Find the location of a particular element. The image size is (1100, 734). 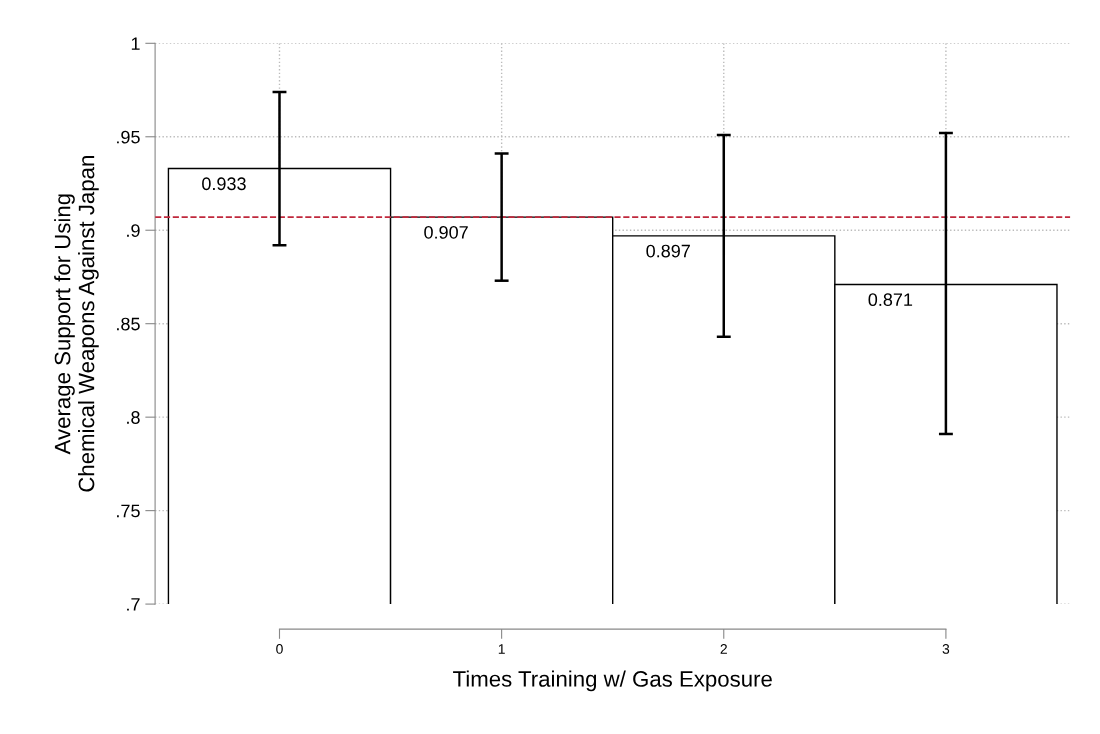

y-tick-label: .7 is located at coordinates (133, 604).